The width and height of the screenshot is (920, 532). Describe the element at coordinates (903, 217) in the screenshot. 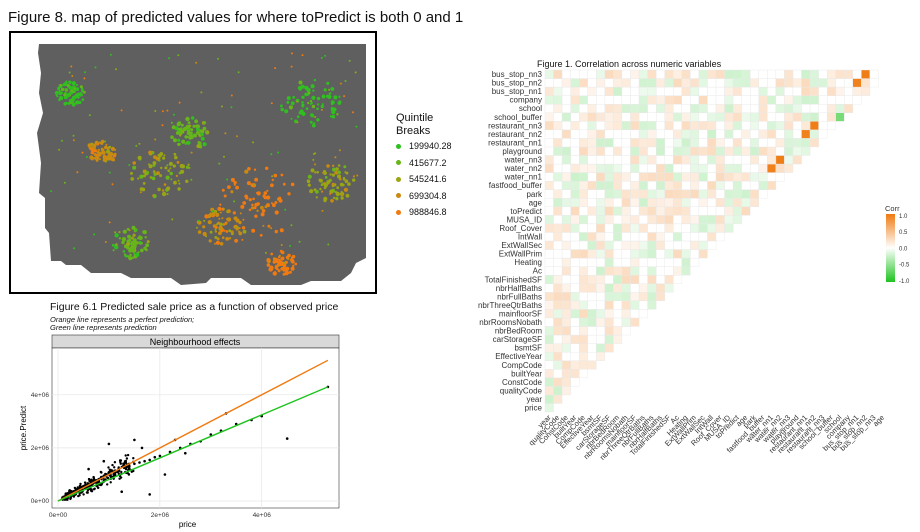

I see `corr-legend-tick: 1.0` at that location.